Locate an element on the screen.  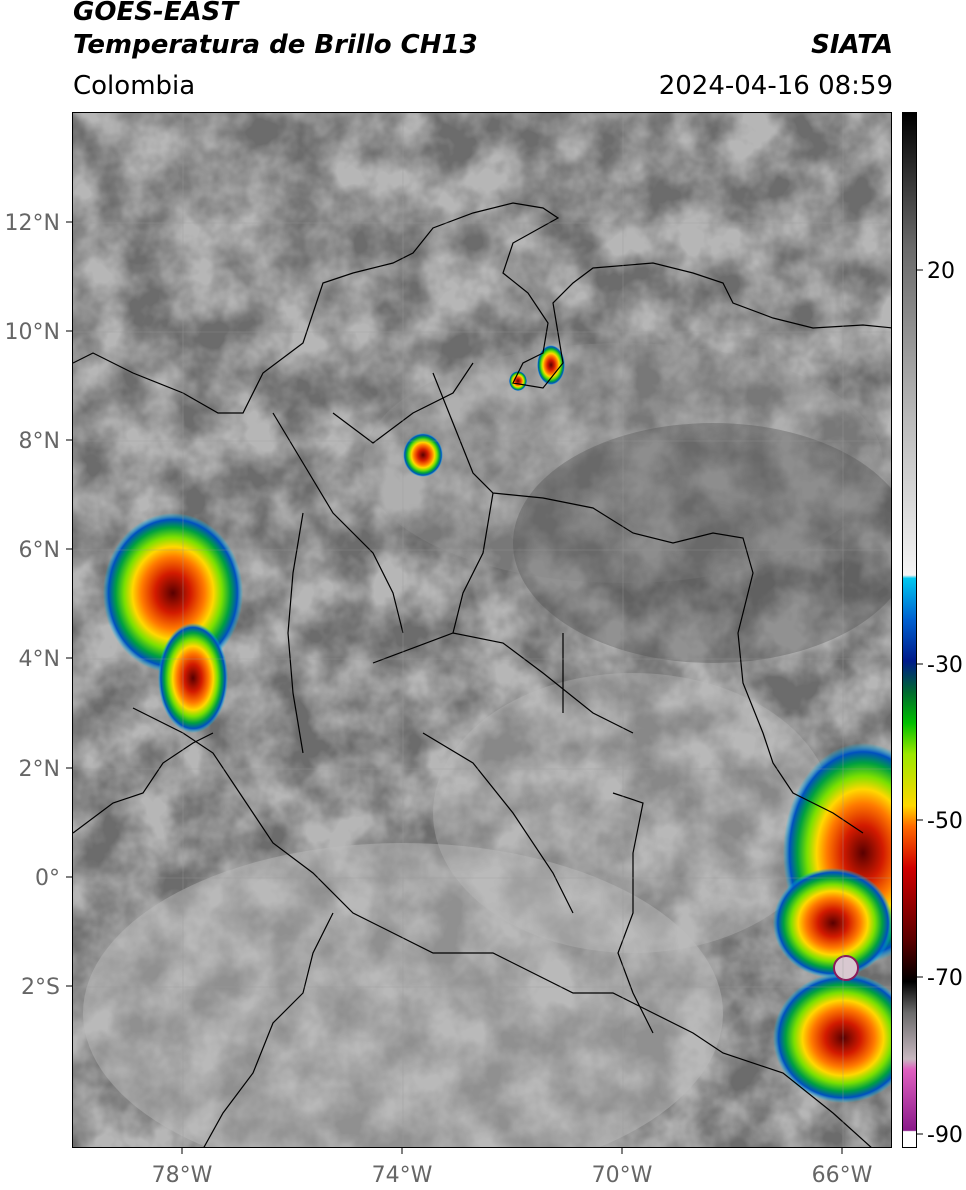
colorbar-gradient is located at coordinates (909, 630).